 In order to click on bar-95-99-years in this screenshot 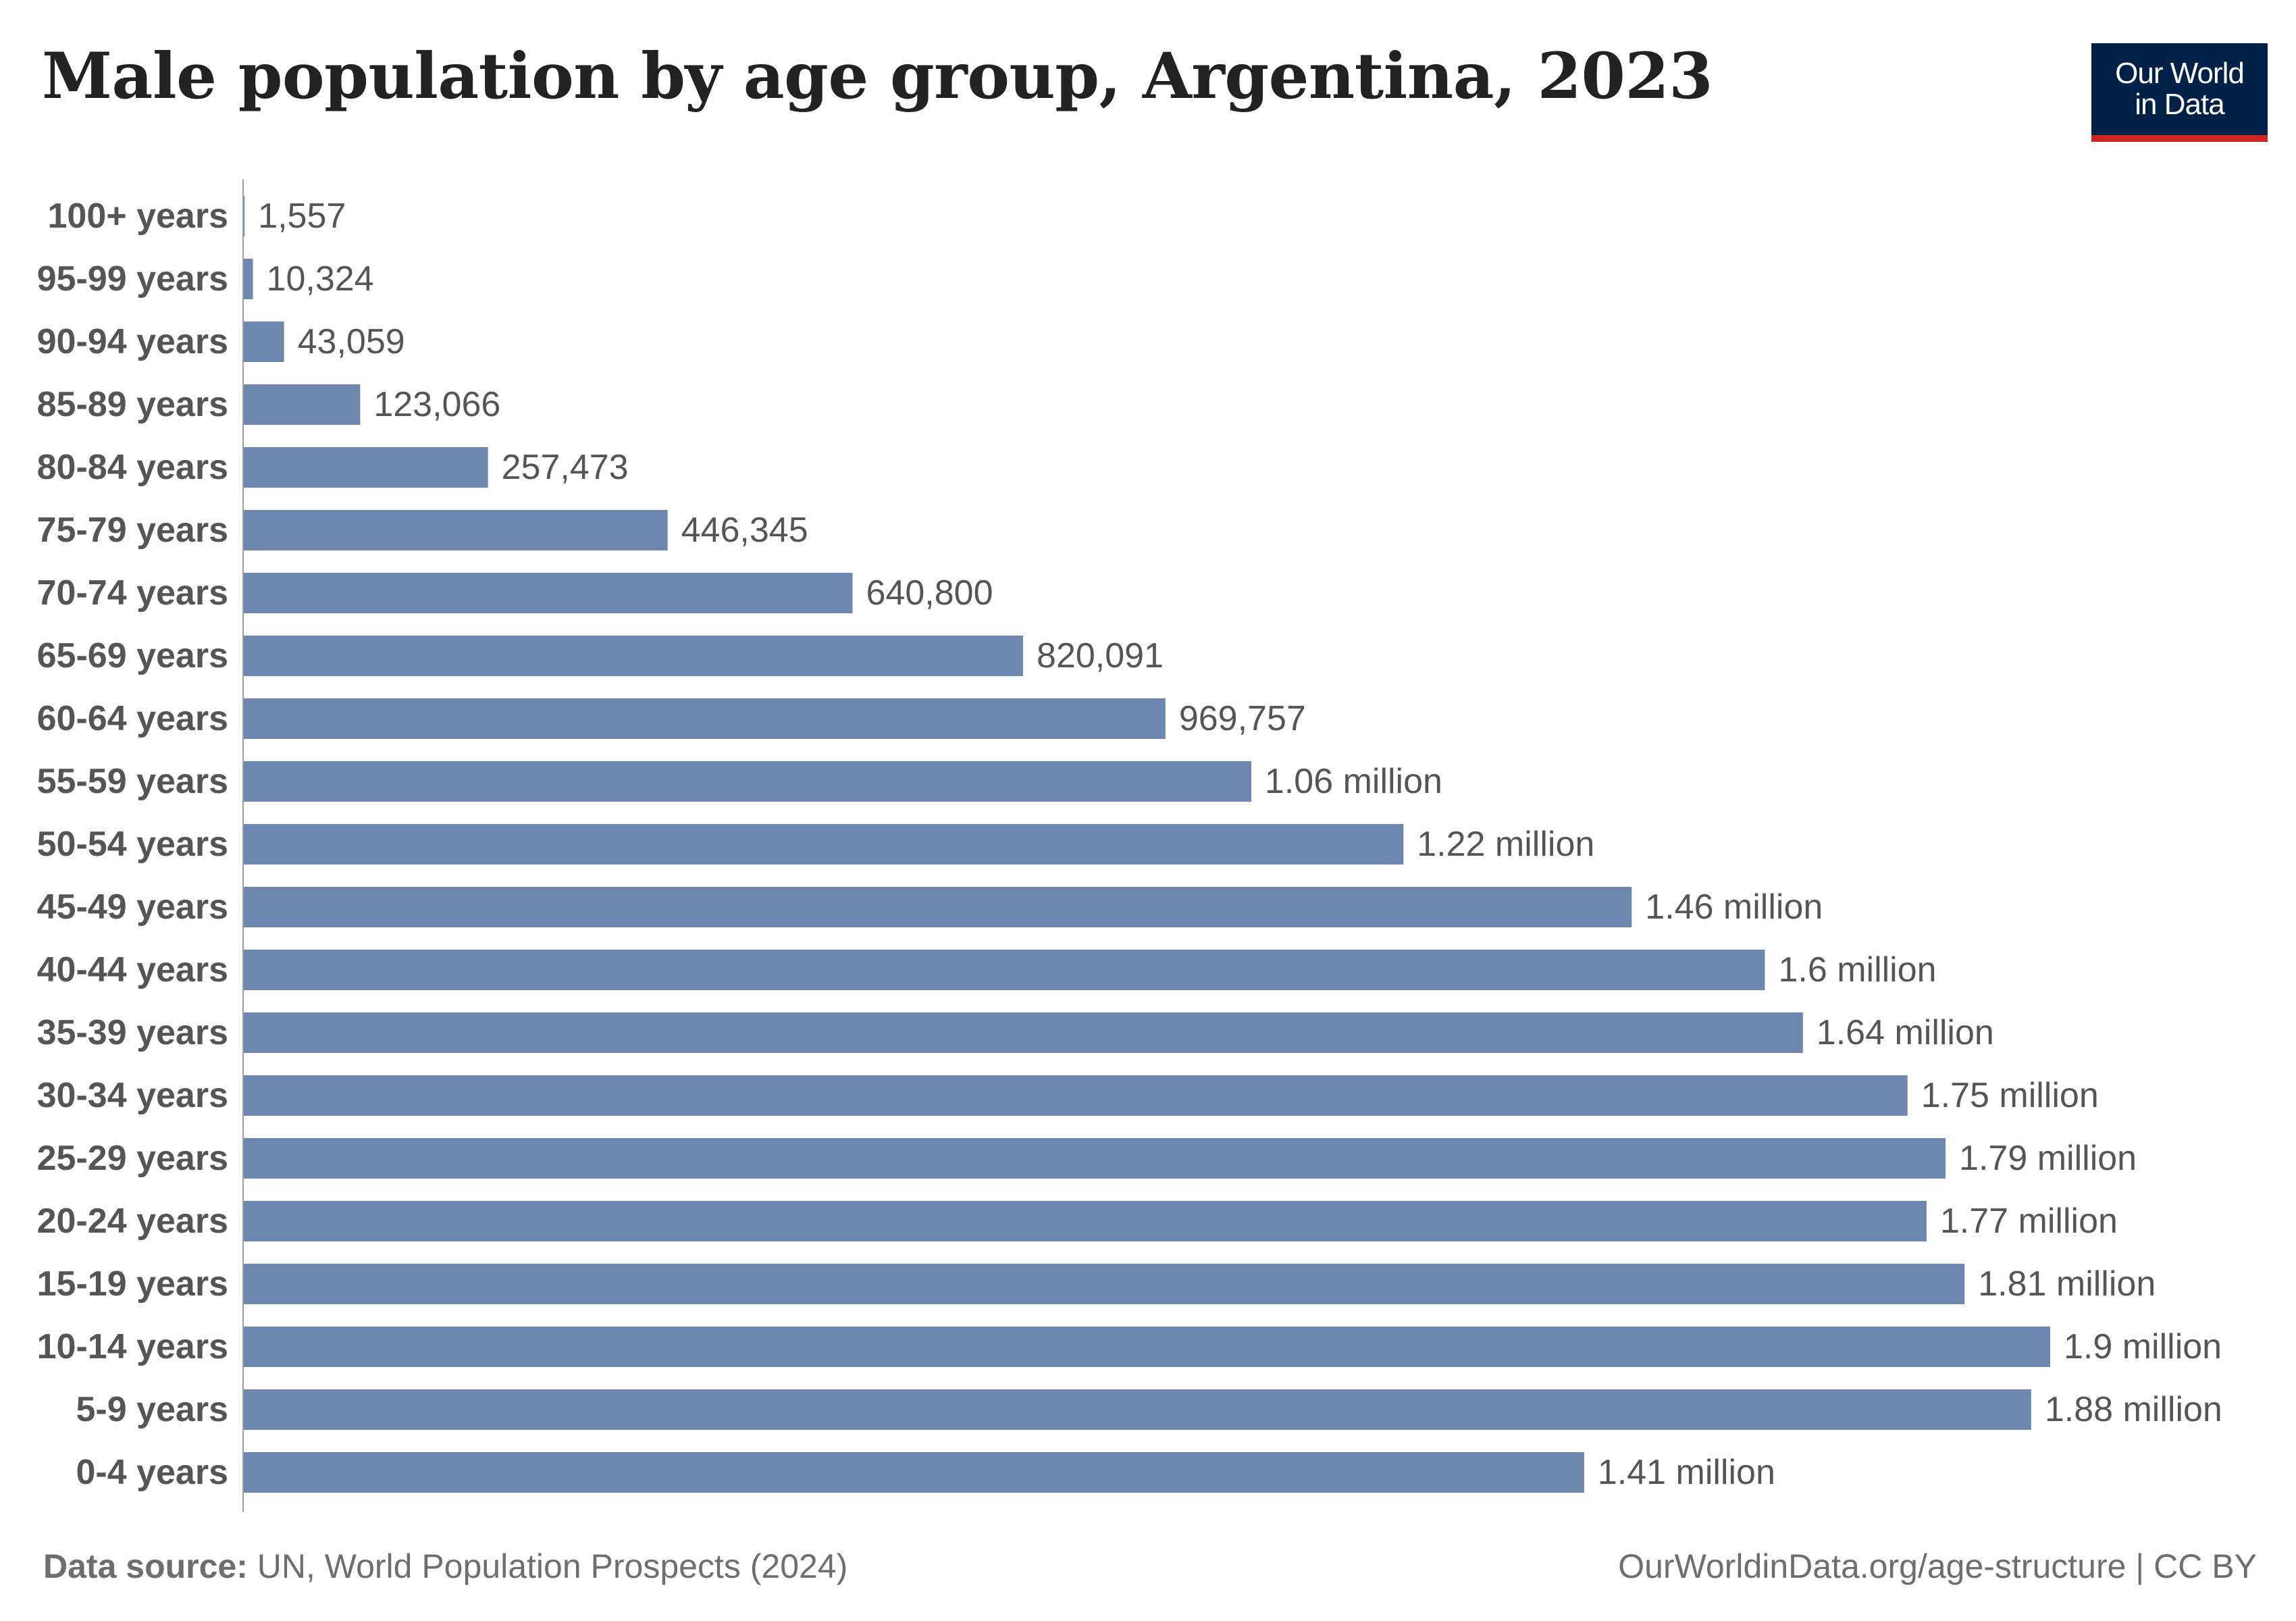, I will do `click(248, 279)`.